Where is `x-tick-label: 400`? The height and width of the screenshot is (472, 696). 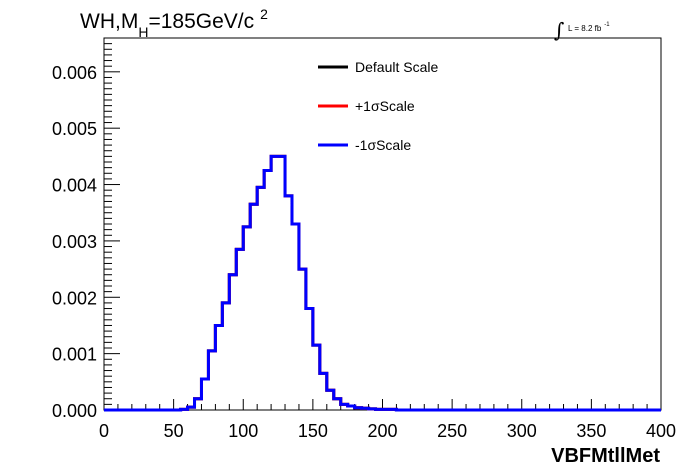 x-tick-label: 400 is located at coordinates (661, 431).